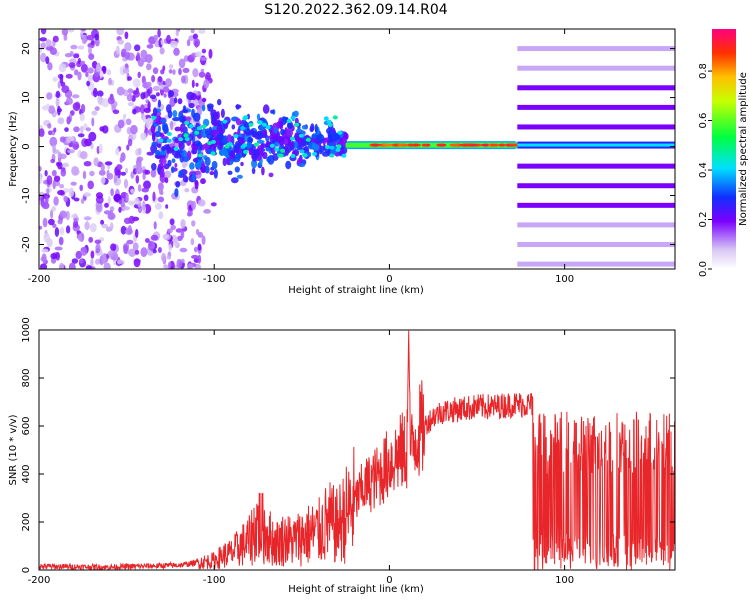  I want to click on y-tick-label: 400, so click(26, 473).